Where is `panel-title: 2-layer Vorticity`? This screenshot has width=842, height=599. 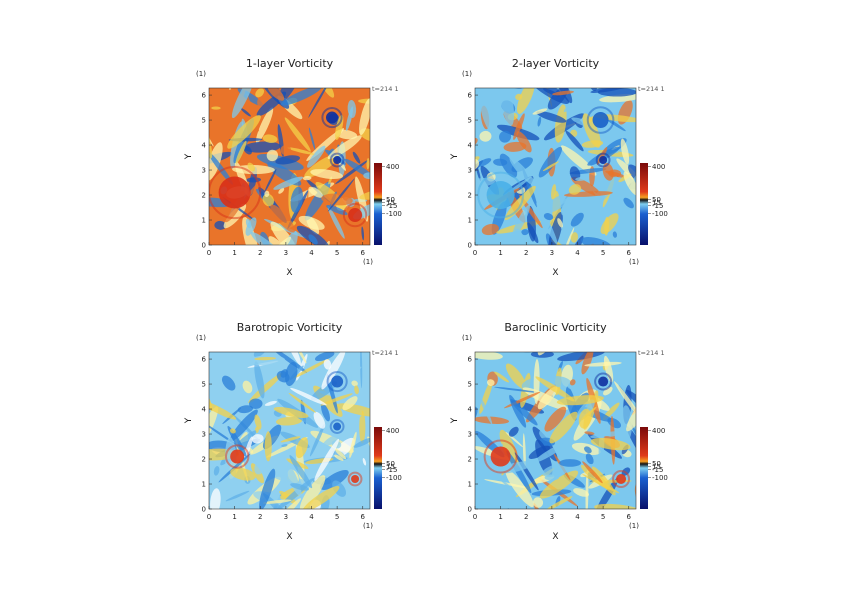 panel-title: 2-layer Vorticity is located at coordinates (556, 63).